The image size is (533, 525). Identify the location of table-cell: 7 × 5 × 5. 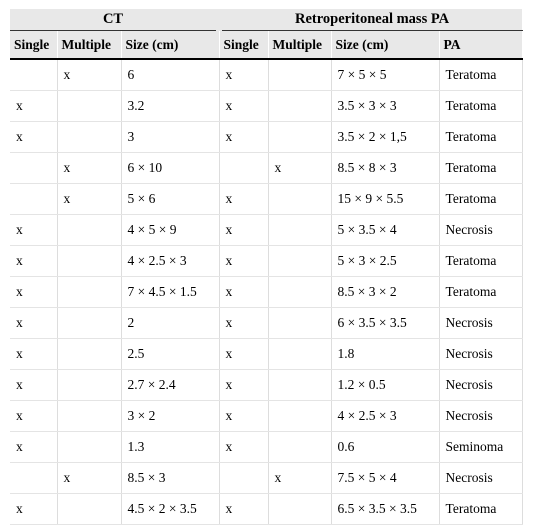
(385, 75).